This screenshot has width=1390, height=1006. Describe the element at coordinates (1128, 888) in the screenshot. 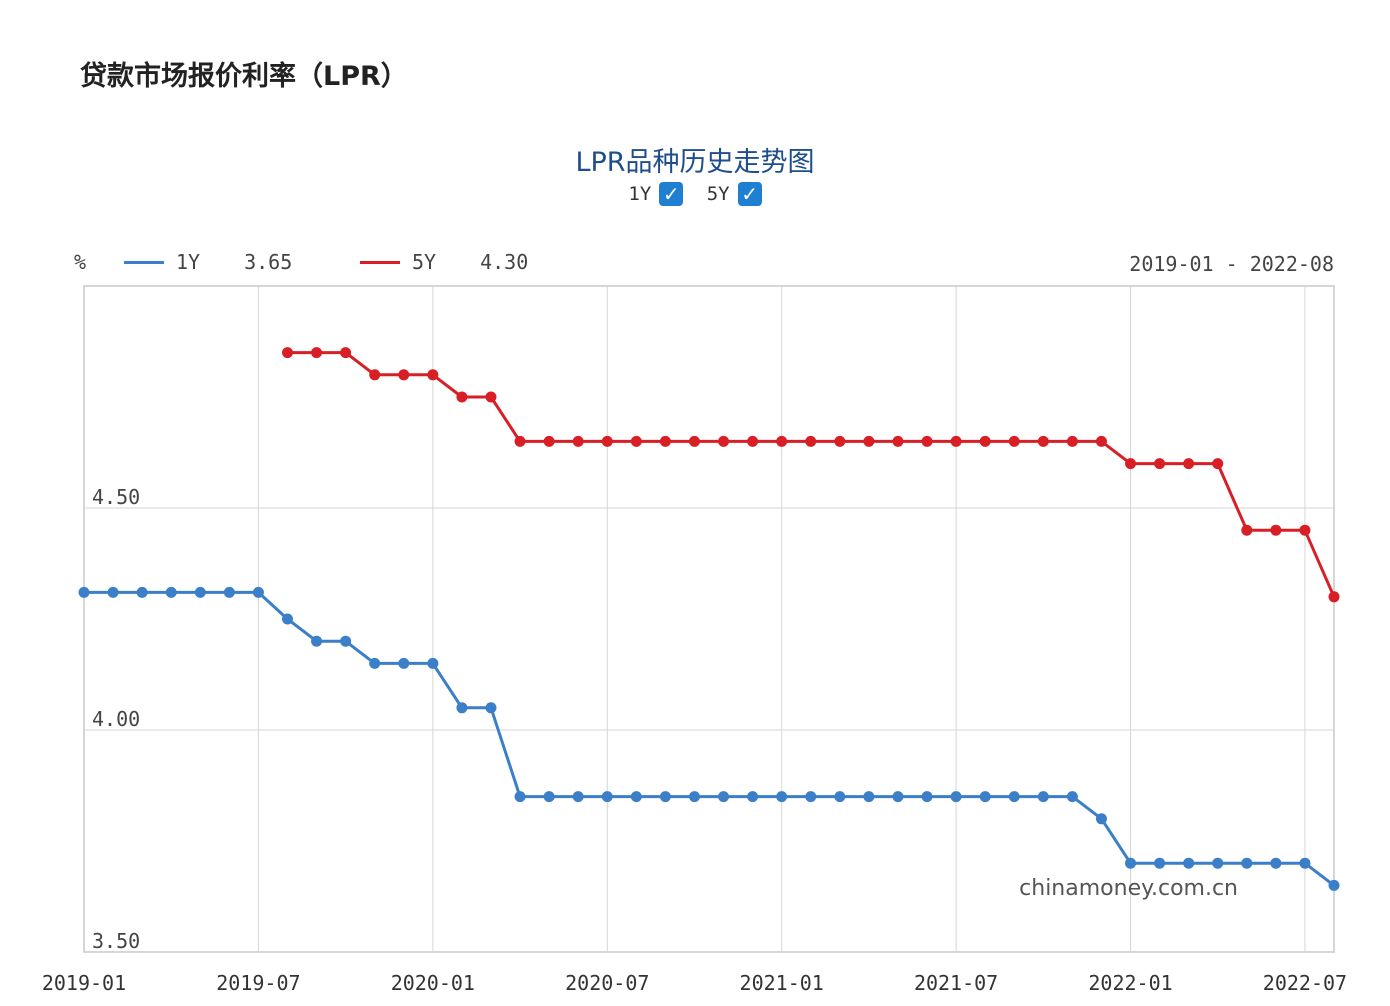

I see `watermark-text: chinamoney.com.cn` at that location.